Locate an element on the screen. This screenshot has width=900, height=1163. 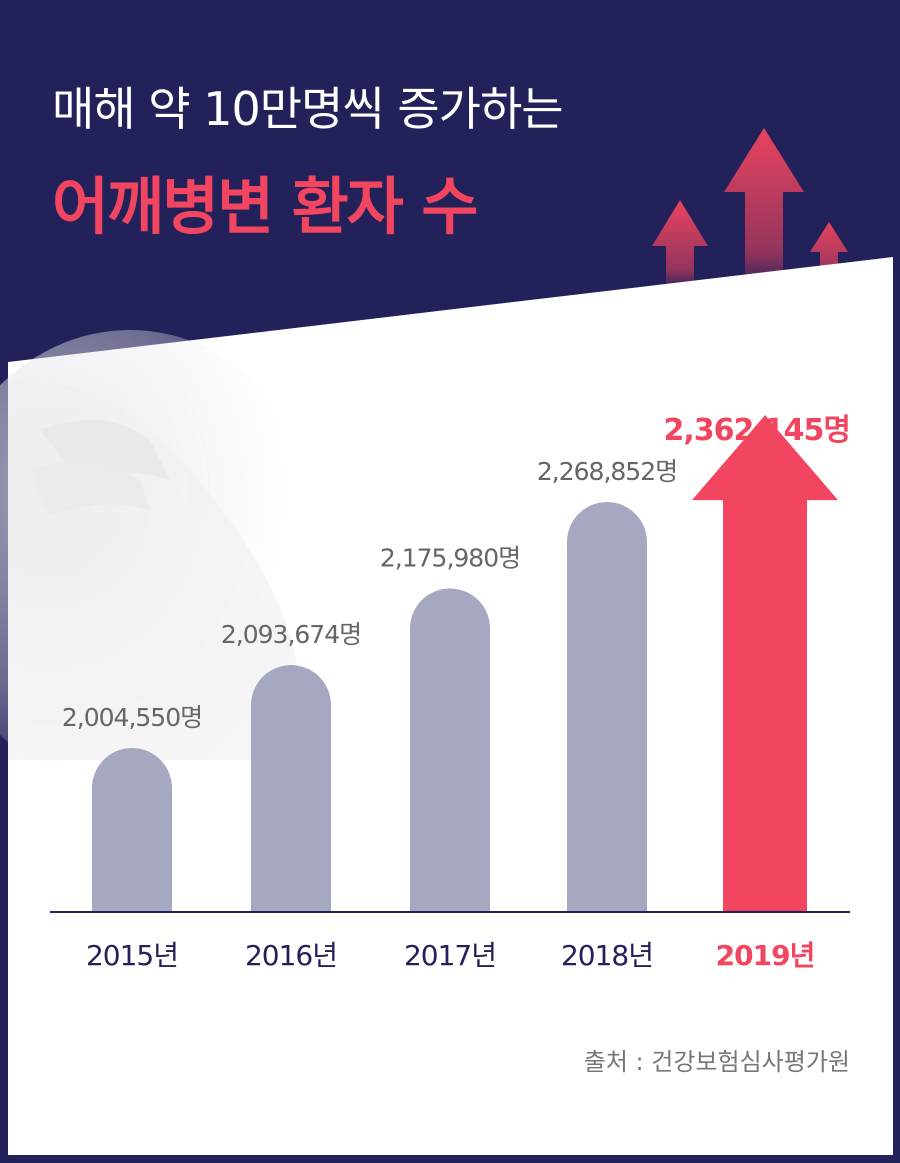
bar-2018년 is located at coordinates (607, 707).